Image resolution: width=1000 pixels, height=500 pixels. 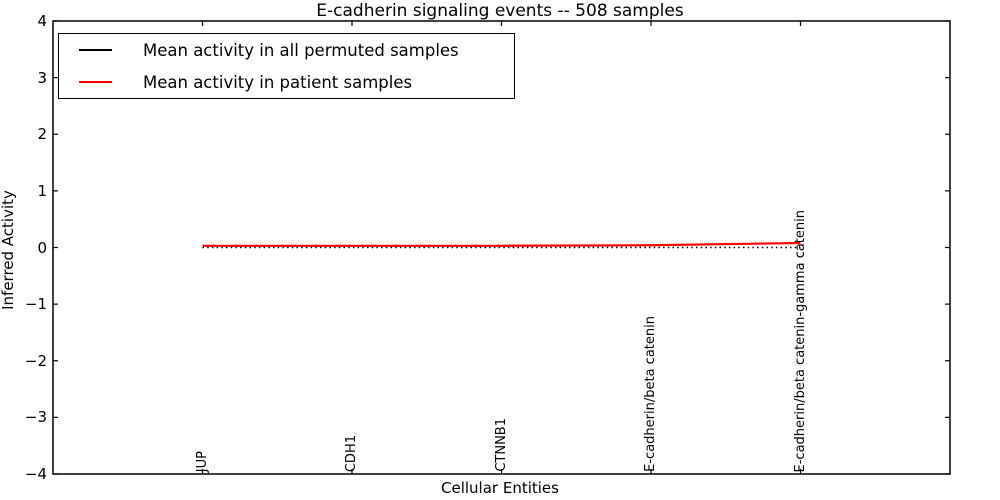 What do you see at coordinates (202, 461) in the screenshot?
I see `x-tick-label: JUP` at bounding box center [202, 461].